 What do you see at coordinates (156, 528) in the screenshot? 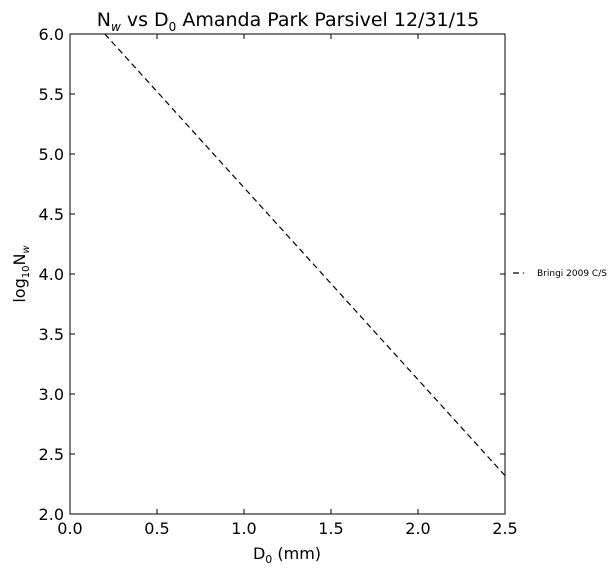
I see `x-tick-label: 0.5` at bounding box center [156, 528].